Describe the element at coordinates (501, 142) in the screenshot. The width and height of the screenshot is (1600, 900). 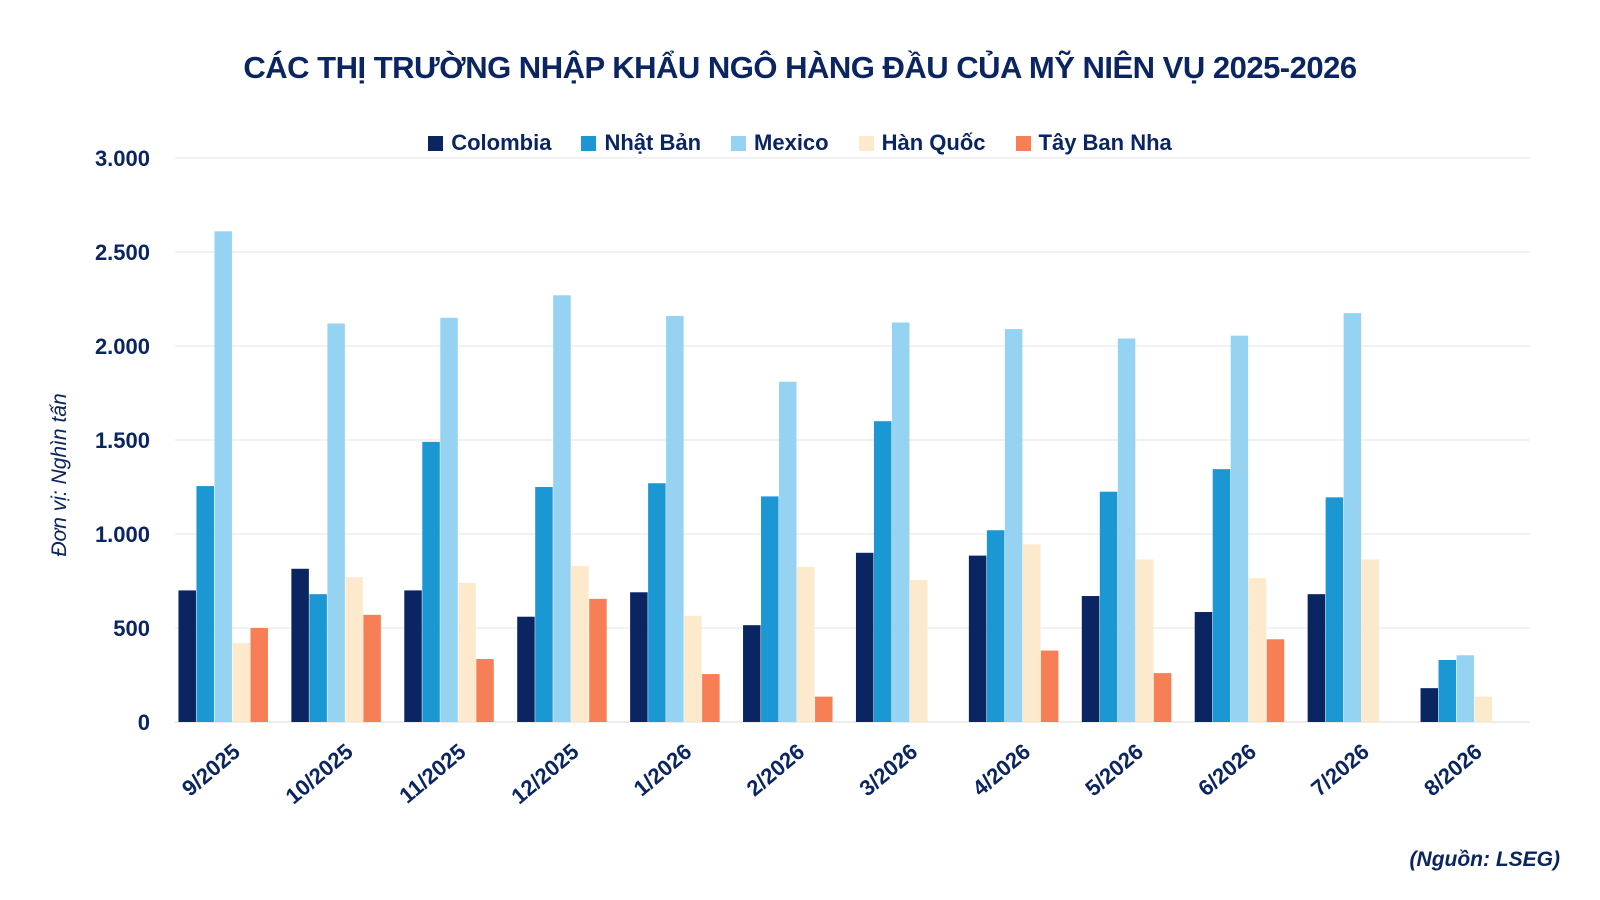
I see `legend-label: Colombia` at that location.